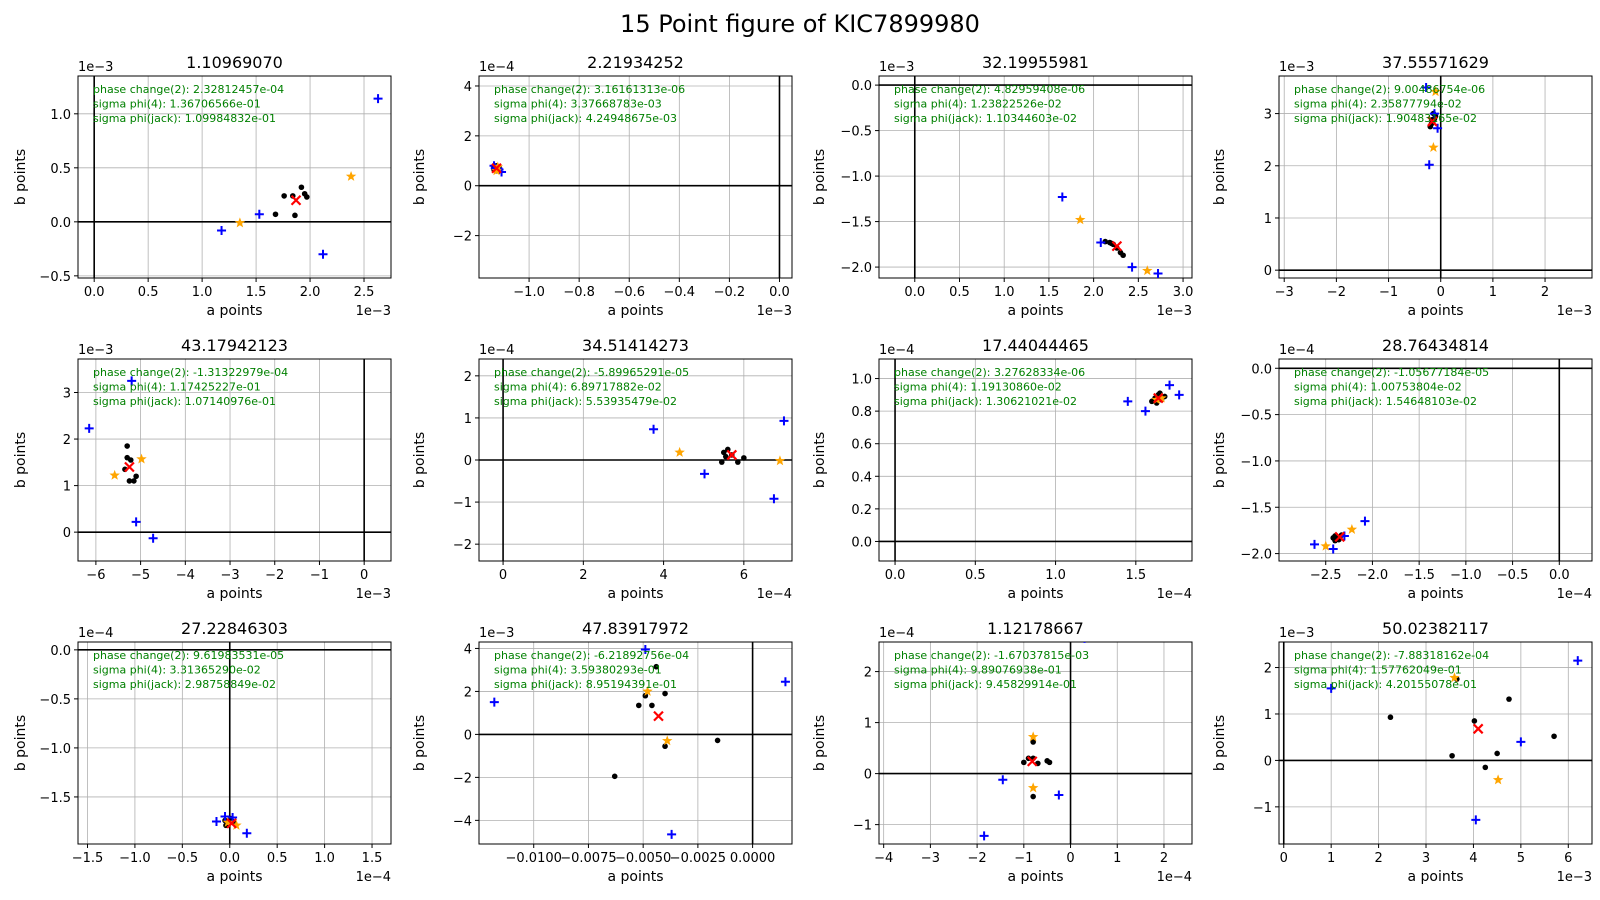  Describe the element at coordinates (985, 401) in the screenshot. I see `annotation-line-3: sigma phi(jack): 1.30621021e-02` at that location.